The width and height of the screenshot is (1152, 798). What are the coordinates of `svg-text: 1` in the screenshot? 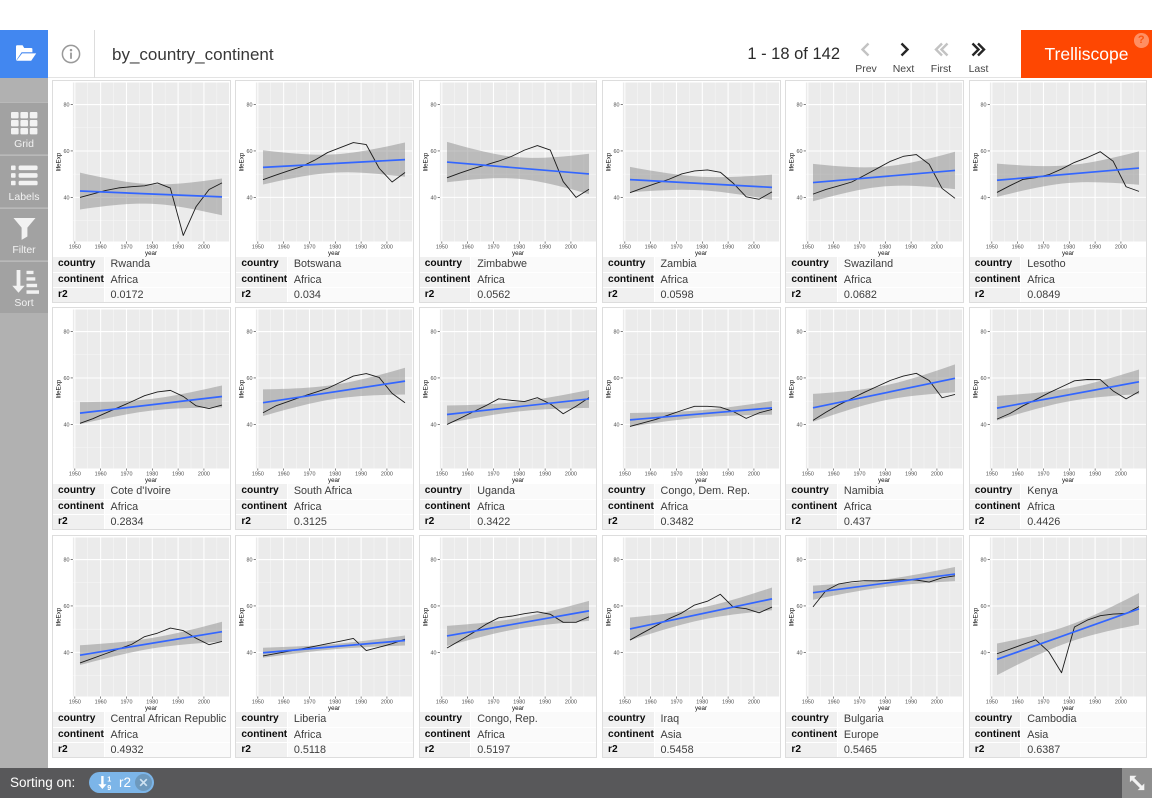 It's located at (109, 779).